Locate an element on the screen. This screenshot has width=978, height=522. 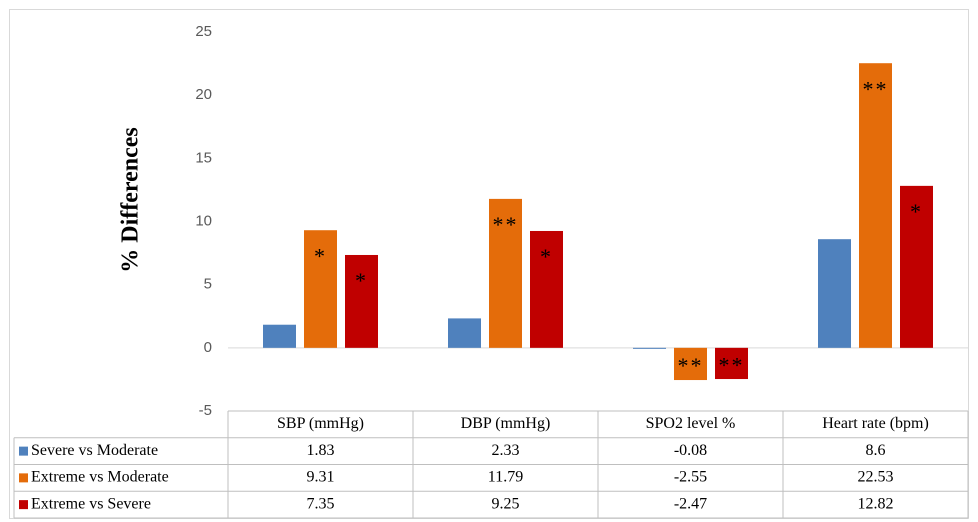
table-value: 7.35 is located at coordinates (321, 503).